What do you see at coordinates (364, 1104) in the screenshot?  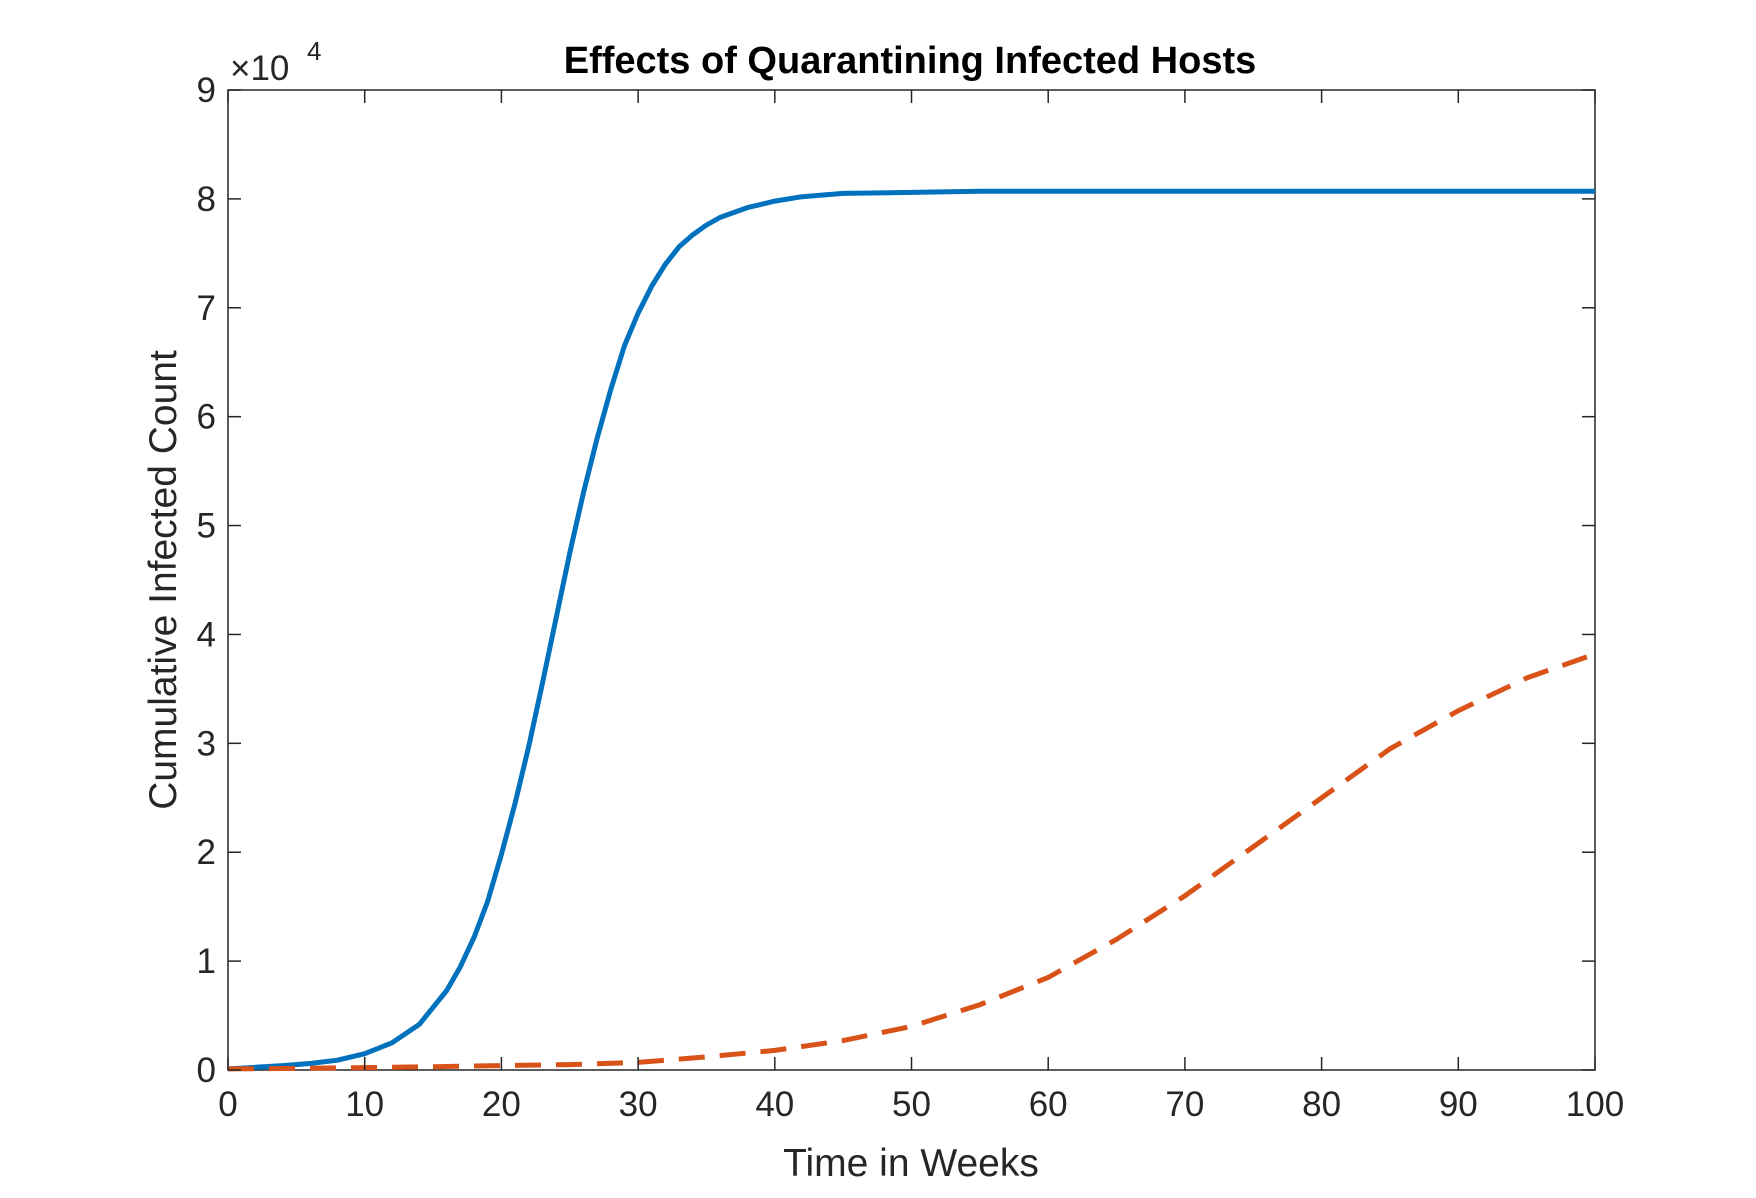 I see `x-tick-label: 10` at bounding box center [364, 1104].